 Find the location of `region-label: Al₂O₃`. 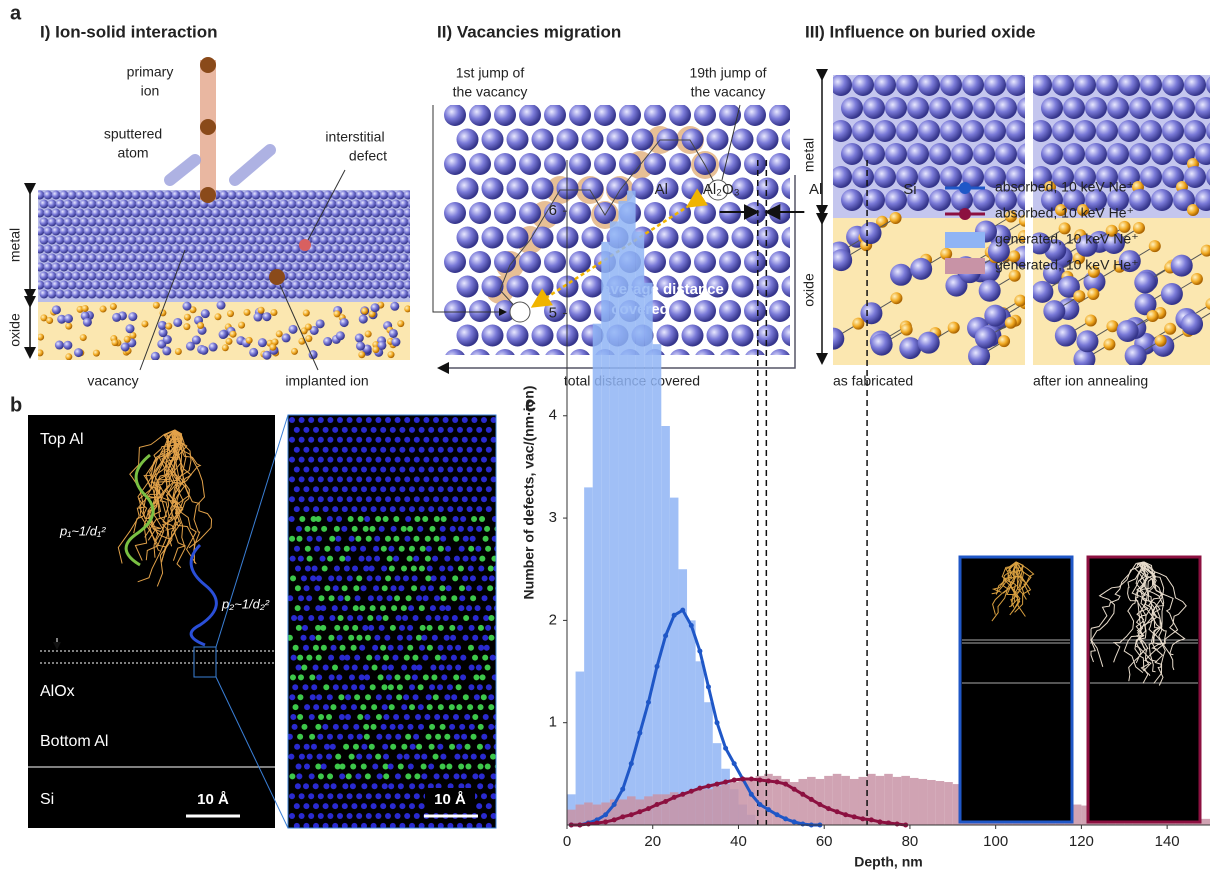

region-label: Al₂O₃ is located at coordinates (721, 189).